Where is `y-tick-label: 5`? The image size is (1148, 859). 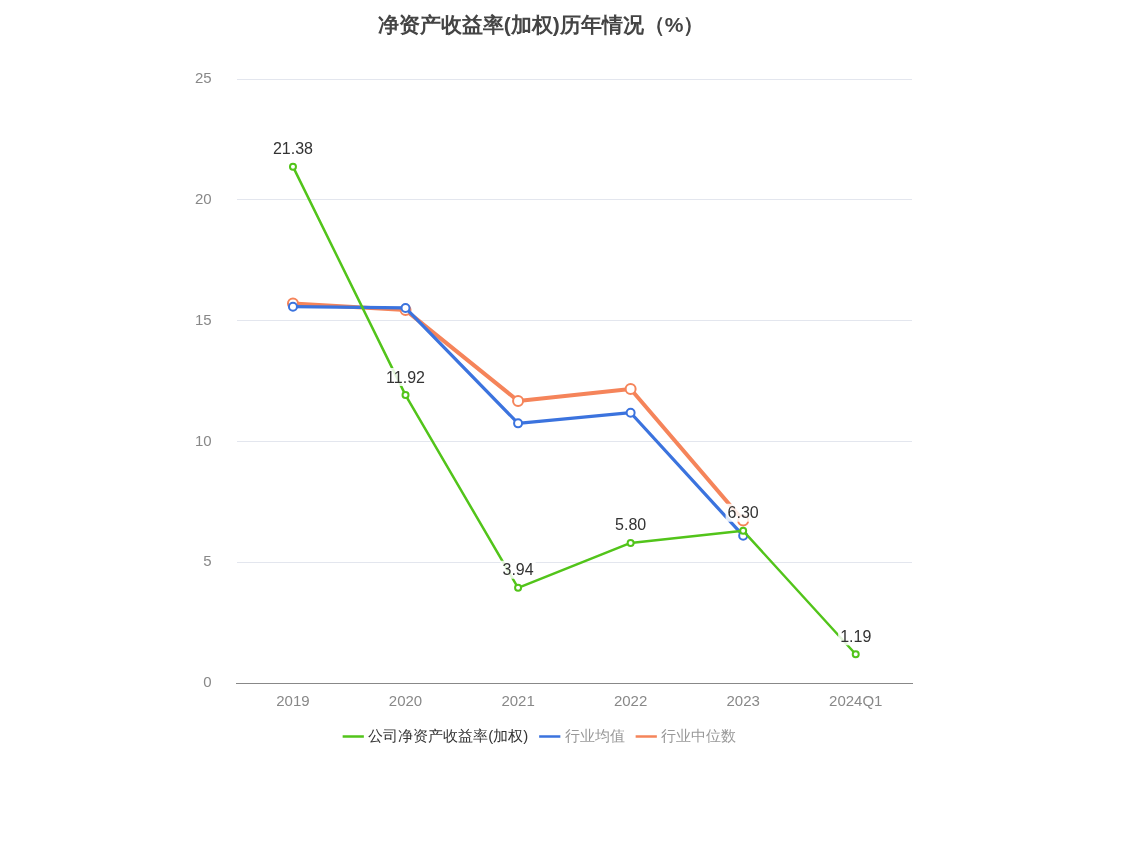
y-tick-label: 5 is located at coordinates (207, 561).